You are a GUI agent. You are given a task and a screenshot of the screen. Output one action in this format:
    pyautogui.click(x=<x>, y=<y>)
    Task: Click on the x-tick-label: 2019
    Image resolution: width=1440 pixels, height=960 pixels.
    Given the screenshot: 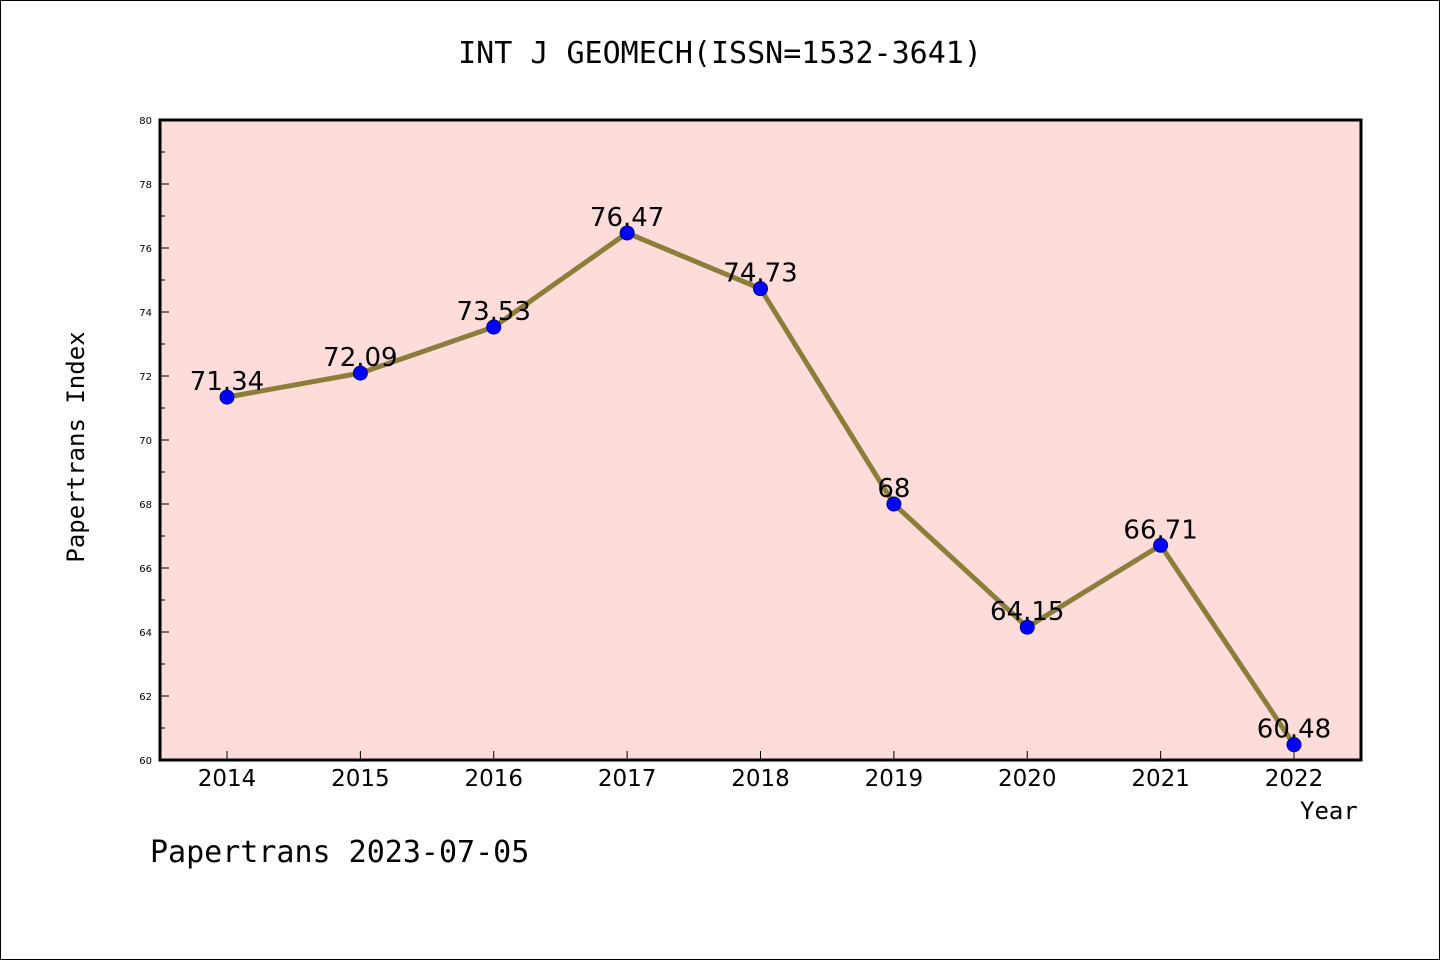 What is the action you would take?
    pyautogui.click(x=894, y=779)
    